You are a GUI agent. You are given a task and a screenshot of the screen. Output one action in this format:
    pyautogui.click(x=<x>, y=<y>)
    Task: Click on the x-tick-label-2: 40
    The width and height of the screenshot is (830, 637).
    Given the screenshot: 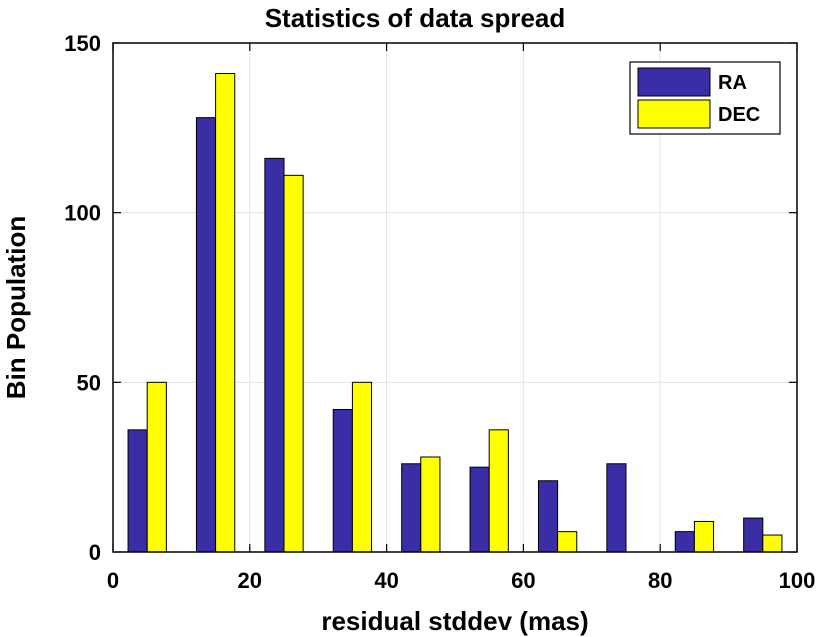 What is the action you would take?
    pyautogui.click(x=386, y=580)
    